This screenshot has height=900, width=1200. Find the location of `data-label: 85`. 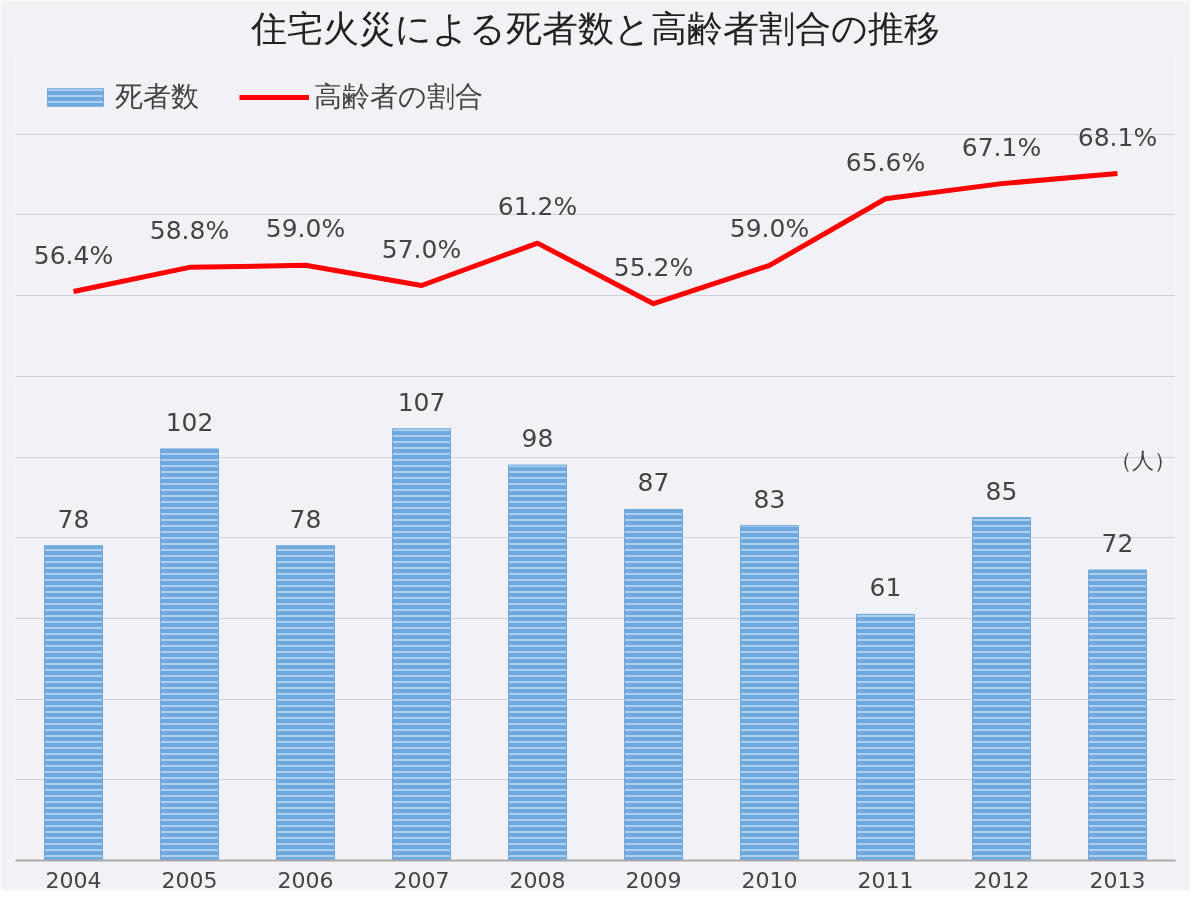

data-label: 85 is located at coordinates (1001, 491).